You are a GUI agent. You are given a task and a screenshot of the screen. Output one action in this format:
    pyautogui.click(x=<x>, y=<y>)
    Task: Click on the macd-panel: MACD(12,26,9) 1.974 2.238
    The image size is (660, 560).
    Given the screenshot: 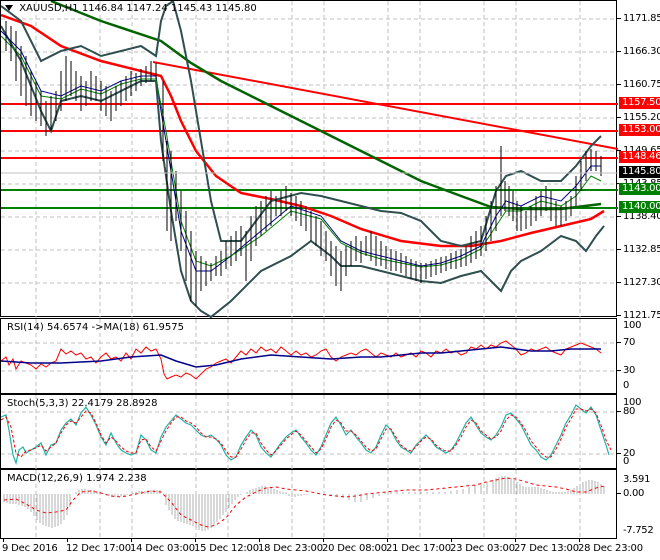 What is the action you would take?
    pyautogui.click(x=308, y=504)
    